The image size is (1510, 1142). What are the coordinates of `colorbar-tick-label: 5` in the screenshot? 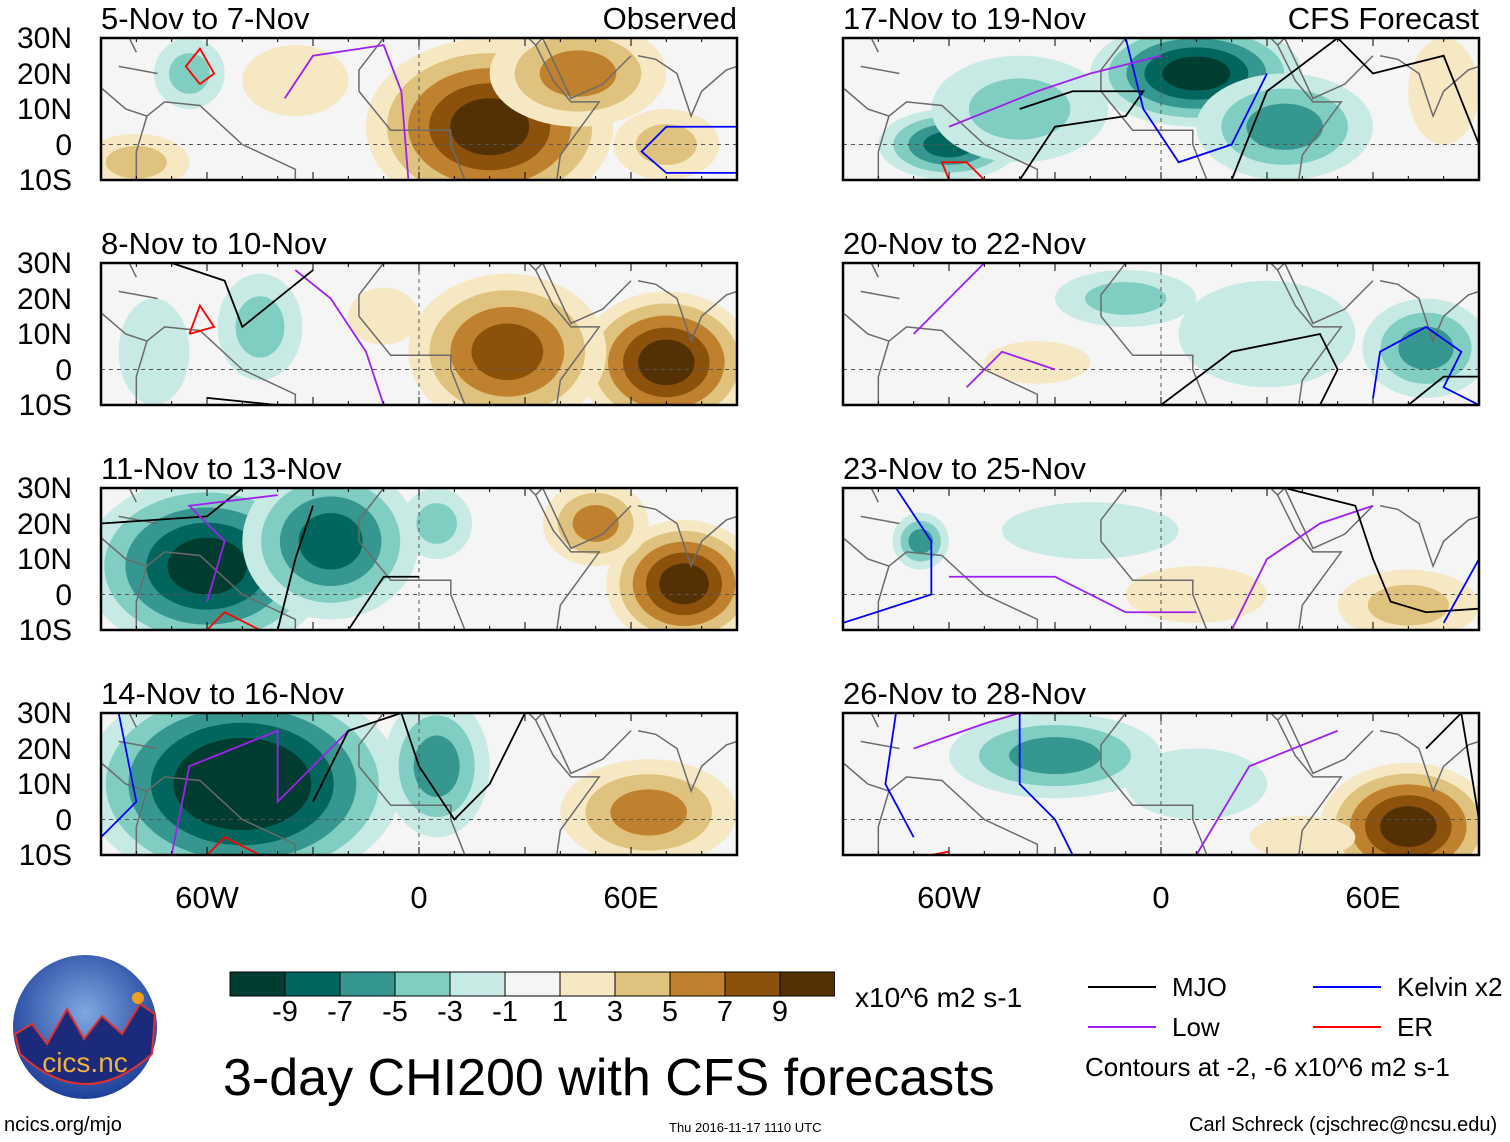 It's located at (670, 1012).